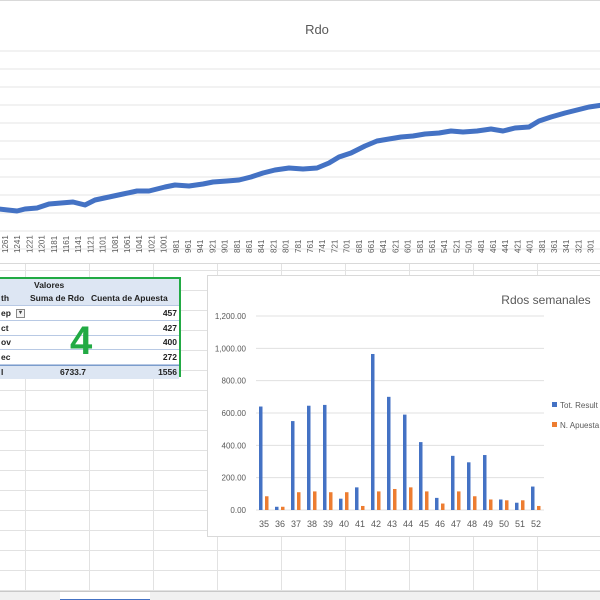 This screenshot has height=600, width=600. What do you see at coordinates (566, 246) in the screenshot?
I see `rdo-x-tick-label: 341` at bounding box center [566, 246].